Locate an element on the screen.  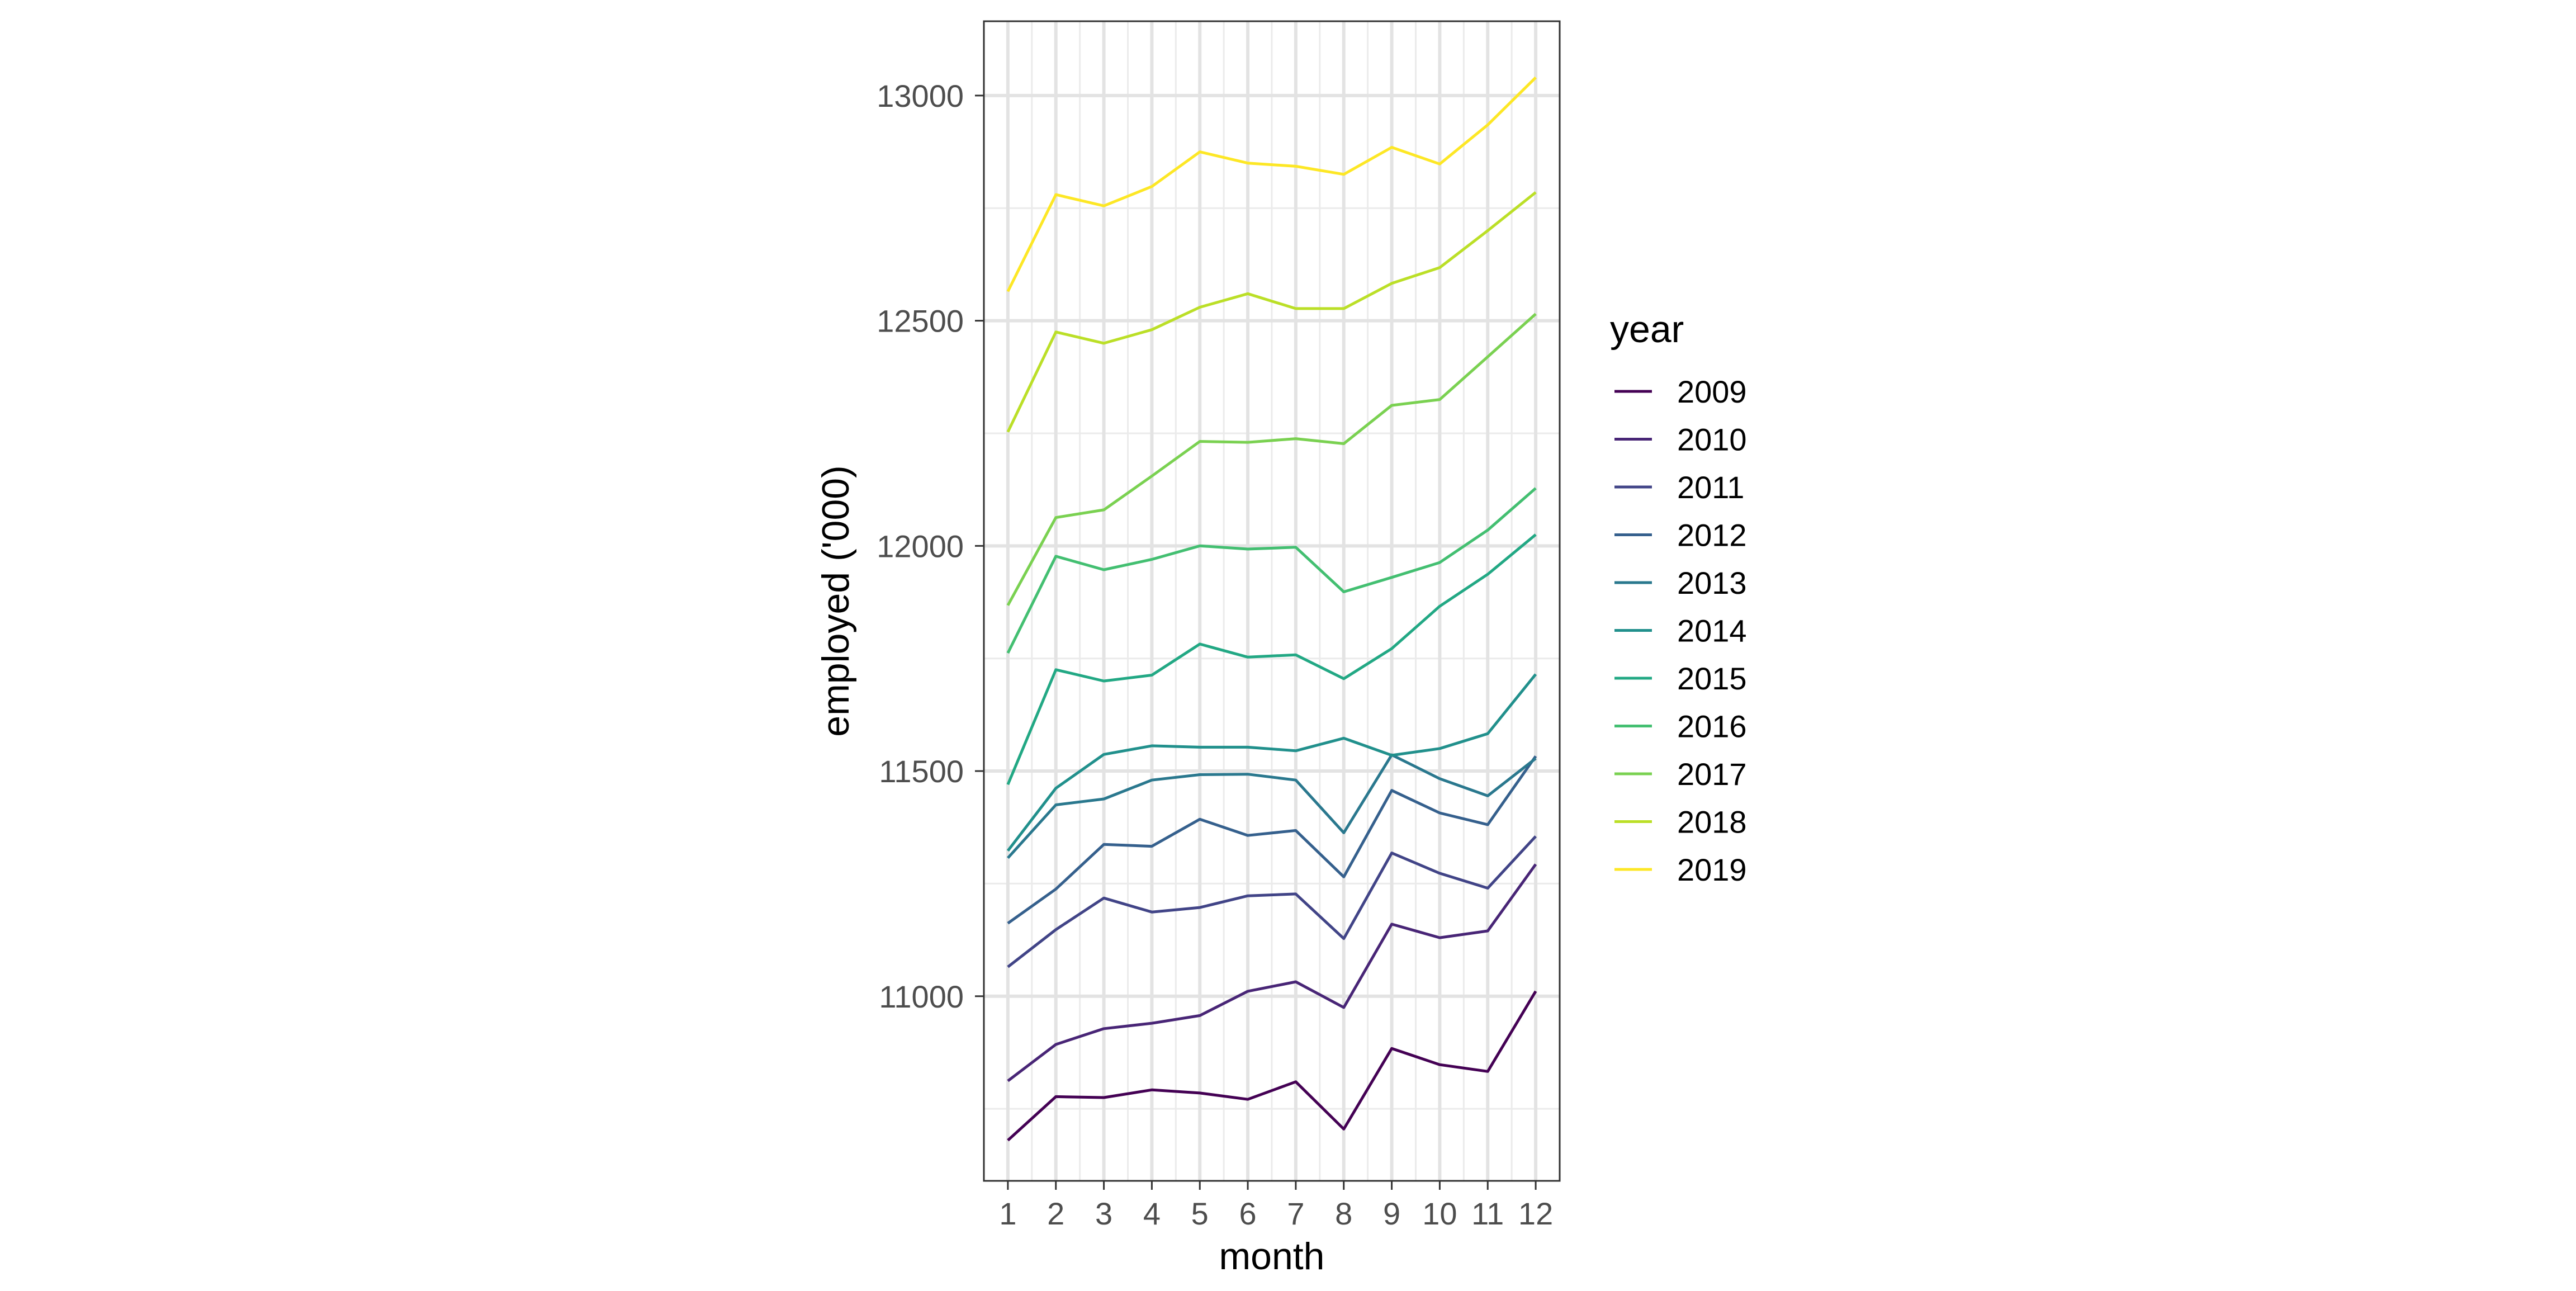
x-tick-label: 3 is located at coordinates (1103, 1213).